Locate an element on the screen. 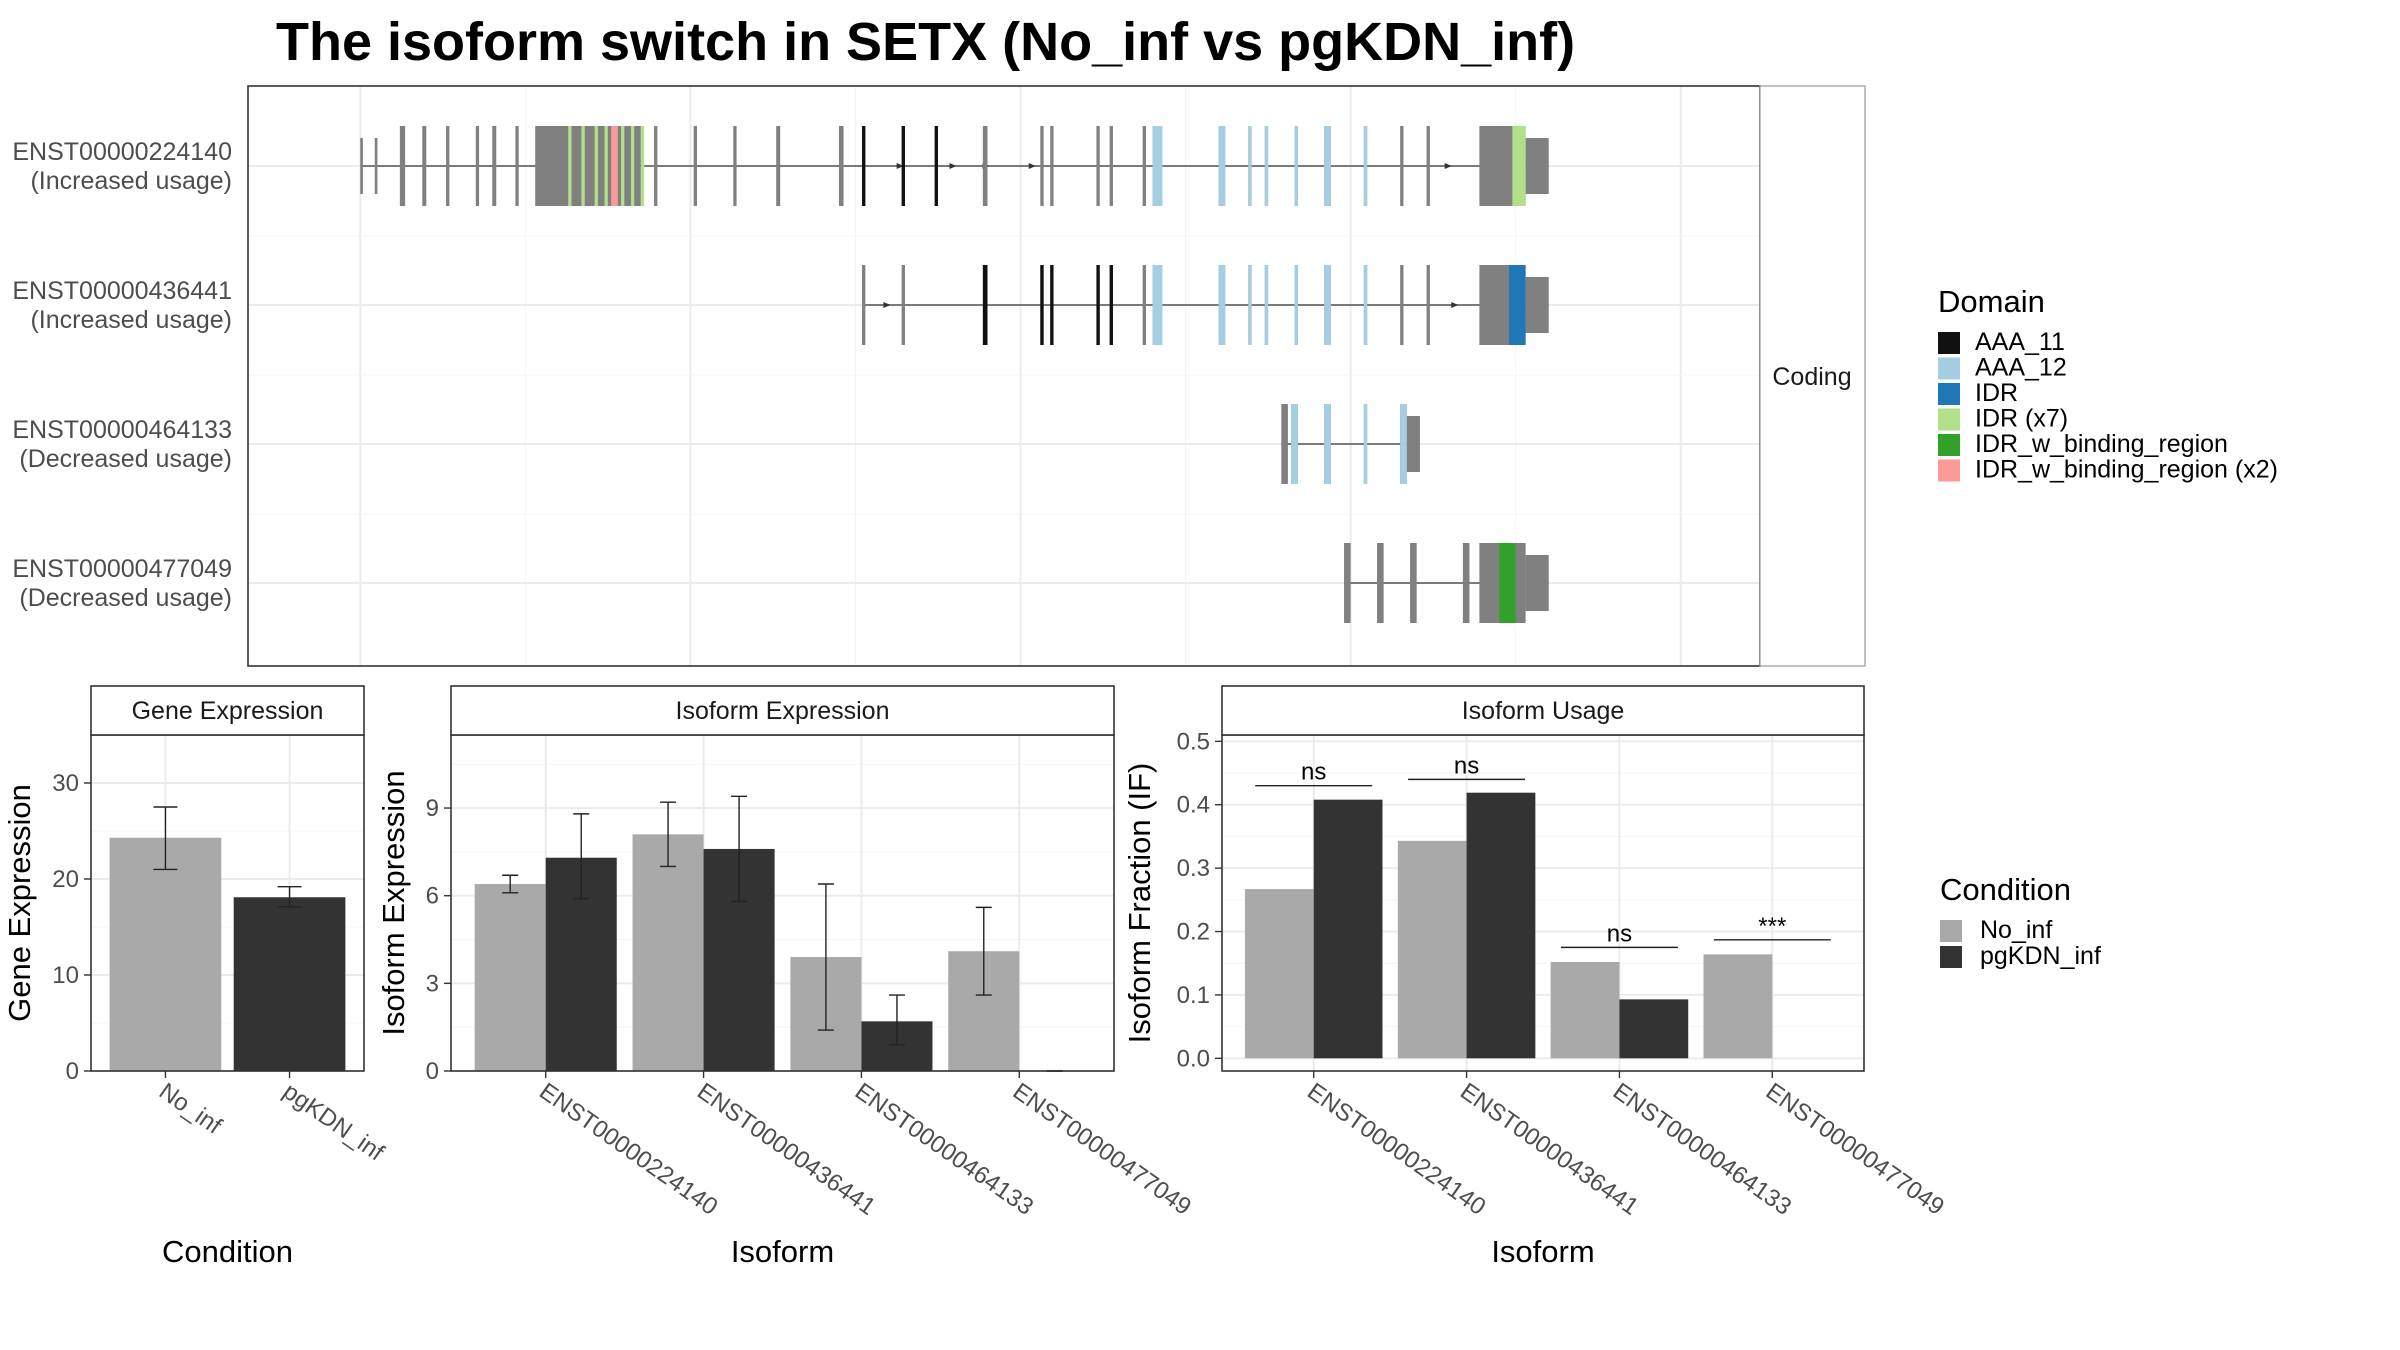 The height and width of the screenshot is (1350, 2400). facet-label: Isoform Expression is located at coordinates (783, 711).